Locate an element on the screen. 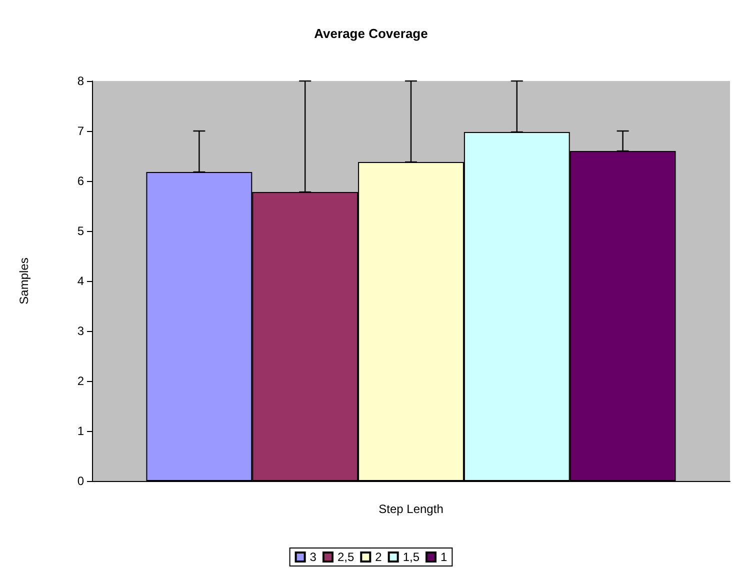 The height and width of the screenshot is (572, 742). y-tick-label: 6 is located at coordinates (80, 181).